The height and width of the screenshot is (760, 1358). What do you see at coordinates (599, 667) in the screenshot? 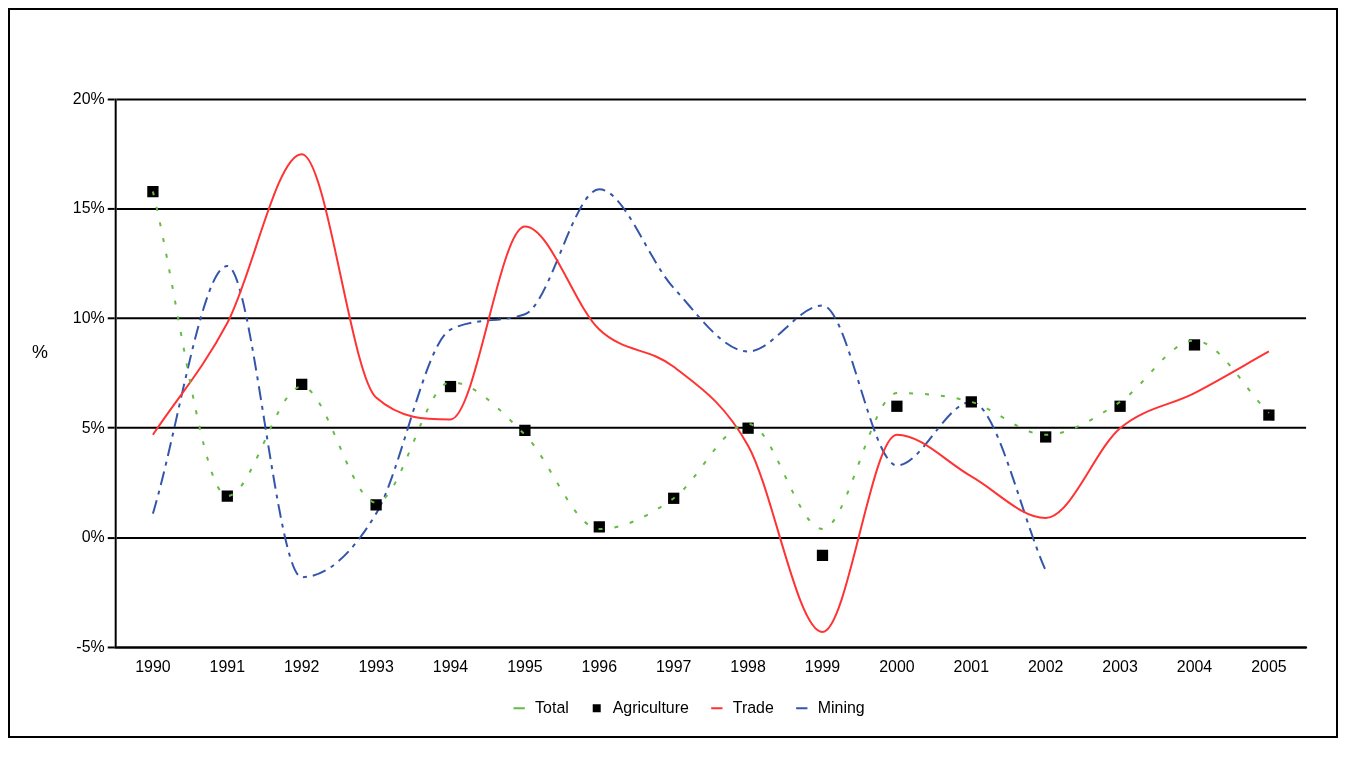
I see `x-tick-label: 1996` at bounding box center [599, 667].